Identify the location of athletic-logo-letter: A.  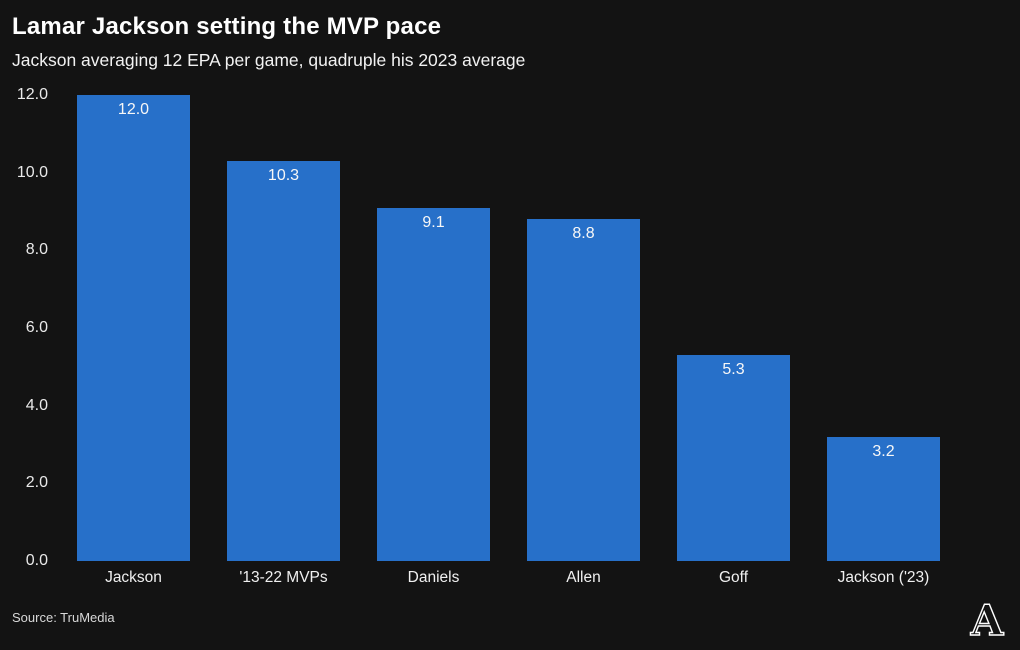
(987, 620).